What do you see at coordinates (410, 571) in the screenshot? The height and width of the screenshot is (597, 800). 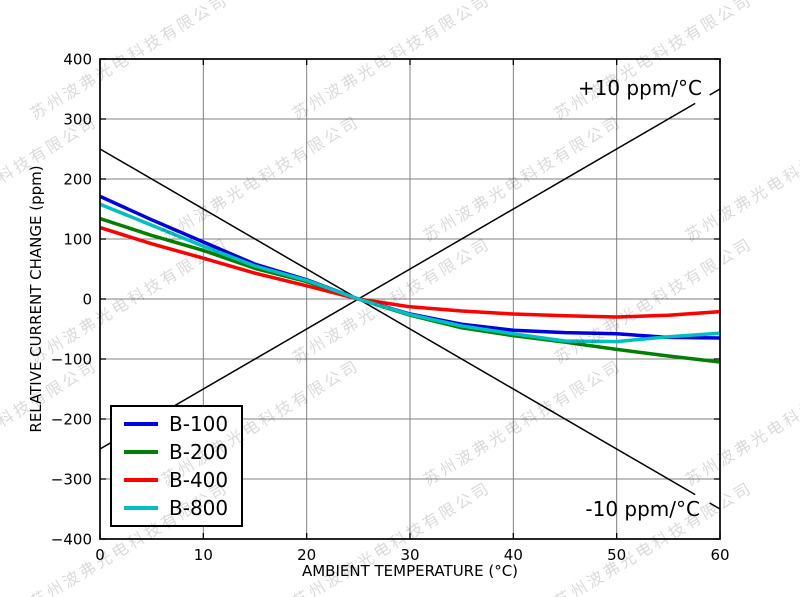 I see `x-axis-title: AMBIENT TEMPERATURE (°C)` at bounding box center [410, 571].